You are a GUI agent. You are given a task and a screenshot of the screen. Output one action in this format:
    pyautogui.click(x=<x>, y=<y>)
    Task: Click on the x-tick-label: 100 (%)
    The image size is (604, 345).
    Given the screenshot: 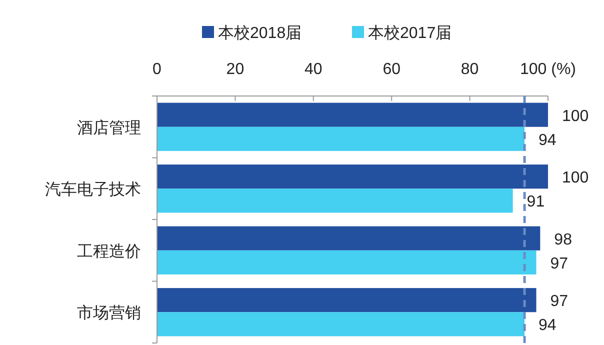 What is the action you would take?
    pyautogui.click(x=548, y=69)
    